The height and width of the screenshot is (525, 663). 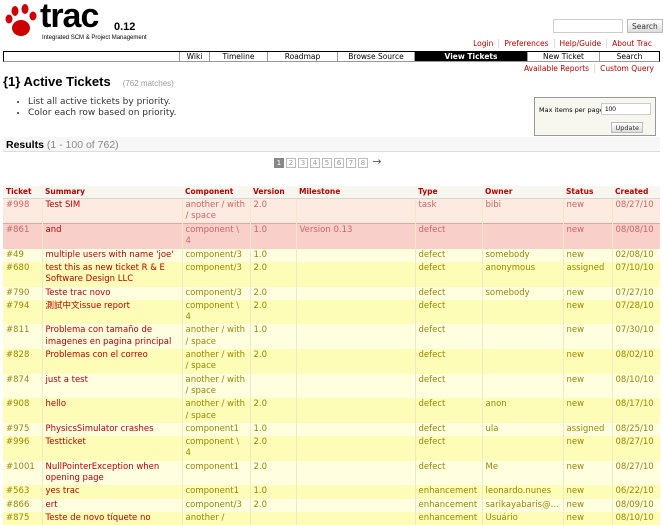 What do you see at coordinates (351, 163) in the screenshot?
I see `page-link: 7` at bounding box center [351, 163].